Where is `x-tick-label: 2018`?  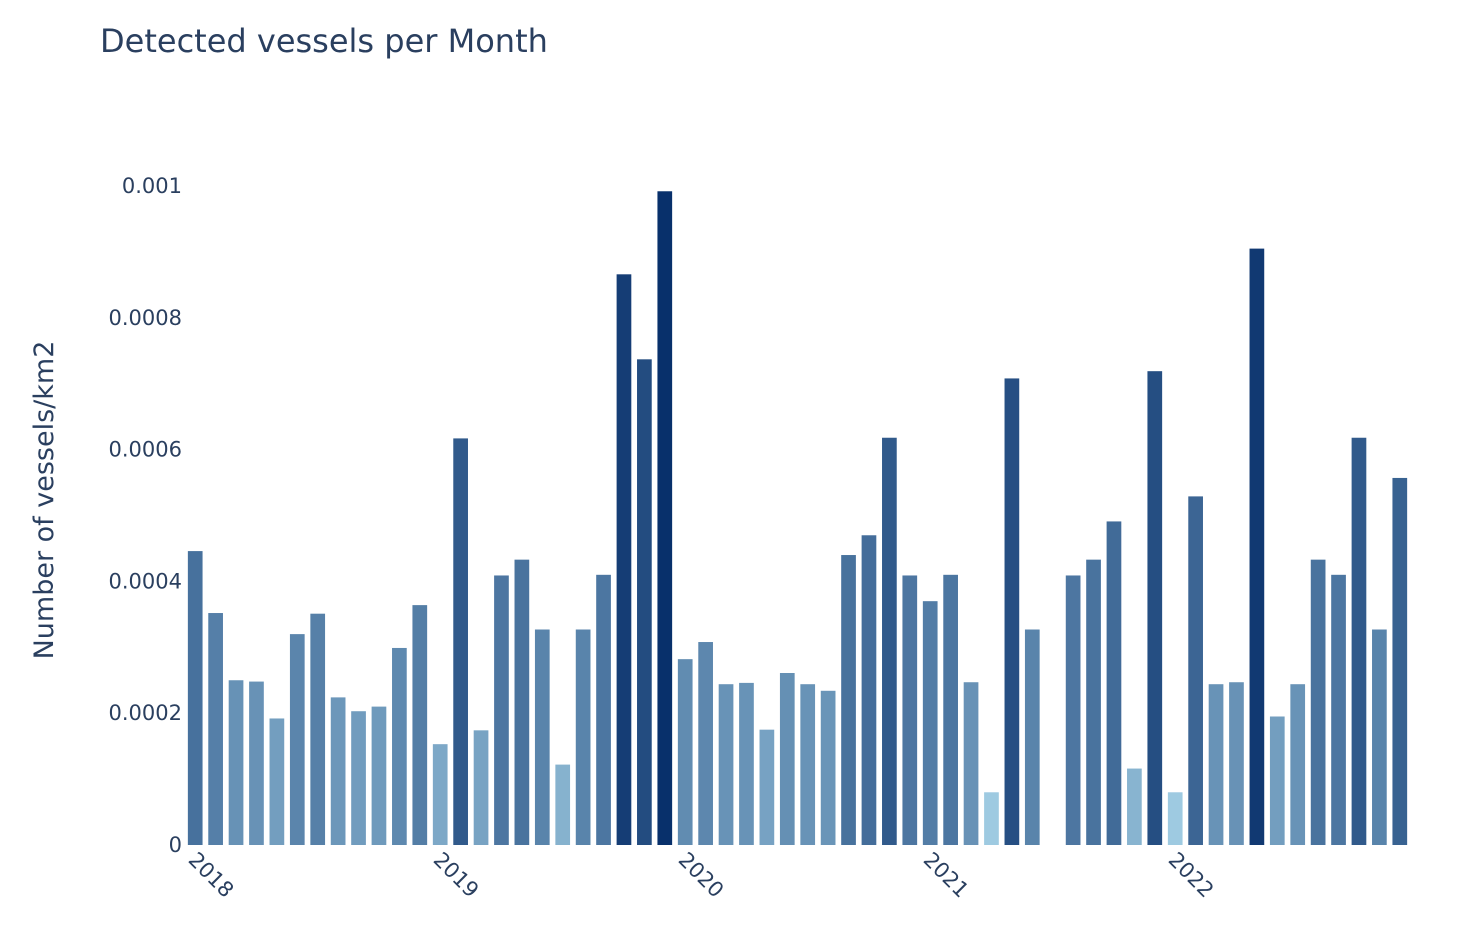 x-tick-label: 2018 is located at coordinates (211, 875).